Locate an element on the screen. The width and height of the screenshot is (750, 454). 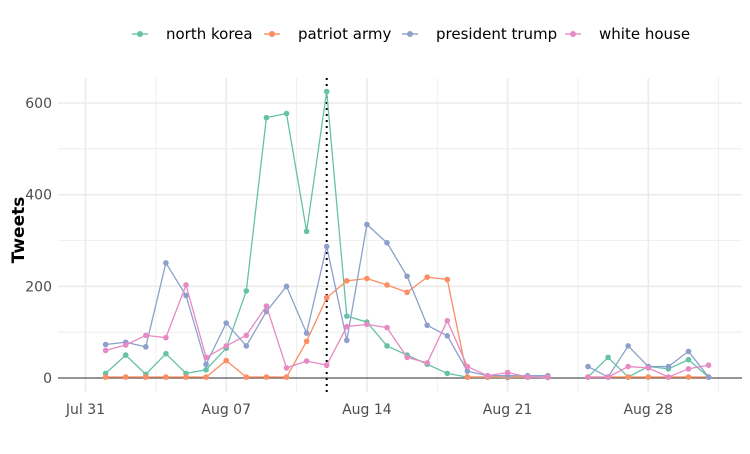
y-tick-label: 600 is located at coordinates (38, 104).